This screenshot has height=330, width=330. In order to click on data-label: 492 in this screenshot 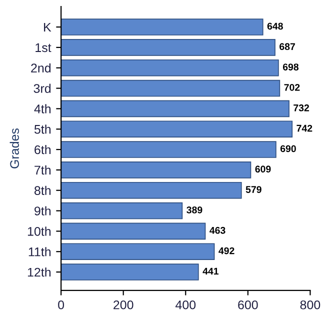, I will do `click(226, 250)`.